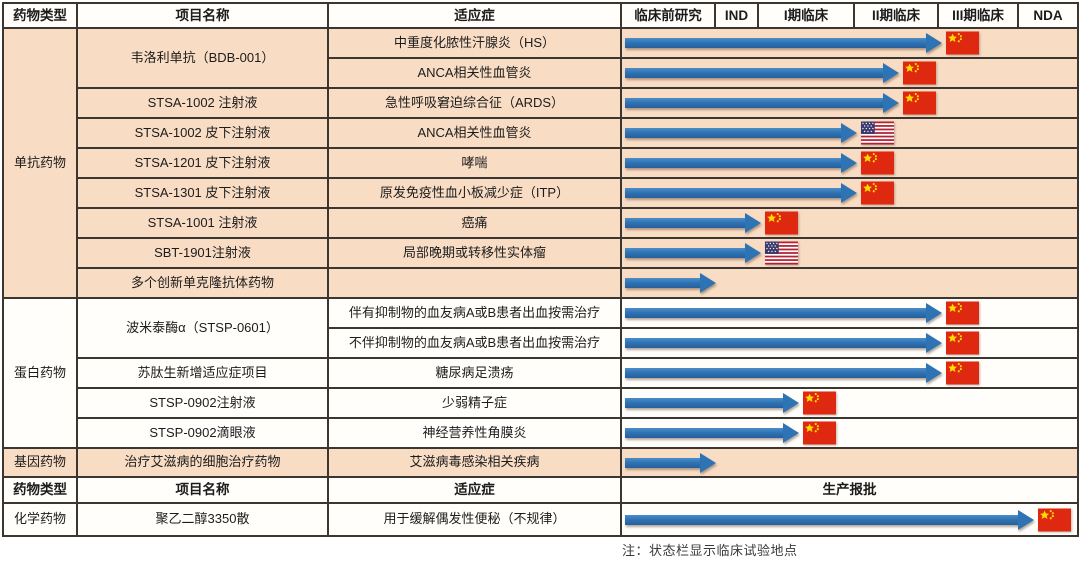  I want to click on header2-production-approval: 生产报批, so click(849, 490).